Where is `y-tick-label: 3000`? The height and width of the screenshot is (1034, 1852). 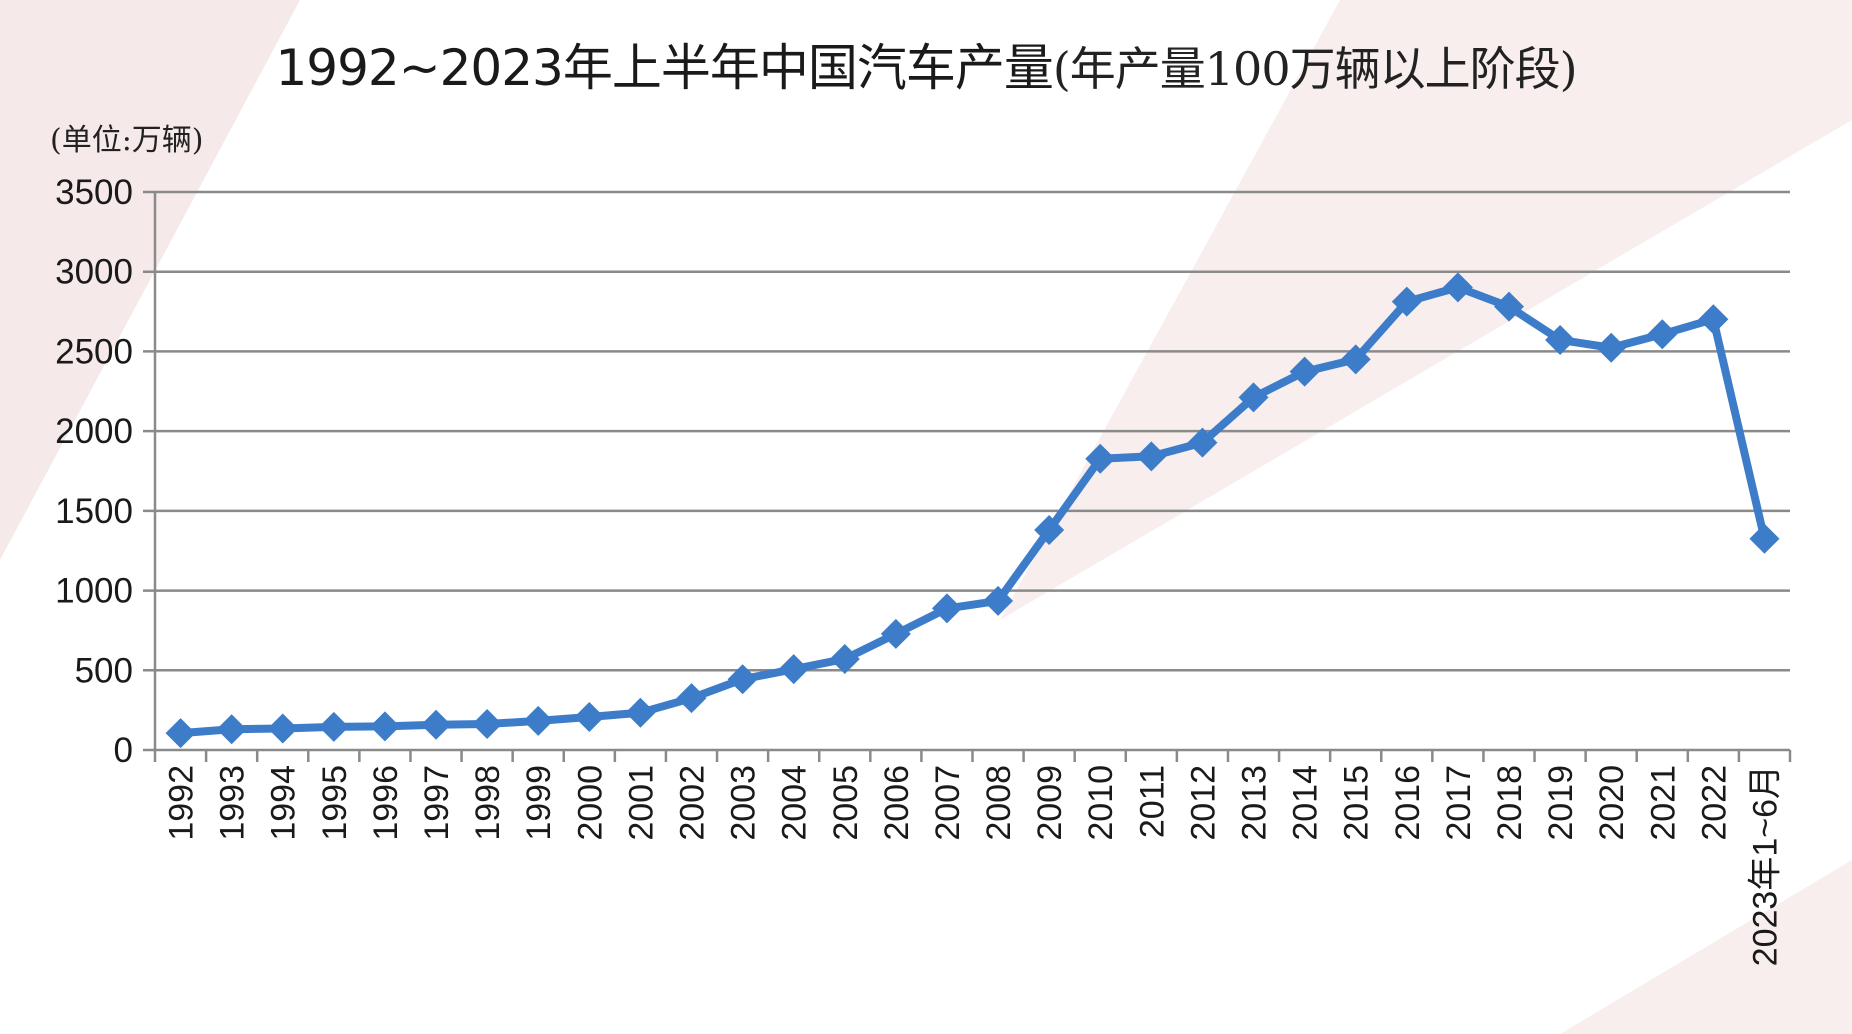
y-tick-label: 3000 is located at coordinates (94, 272).